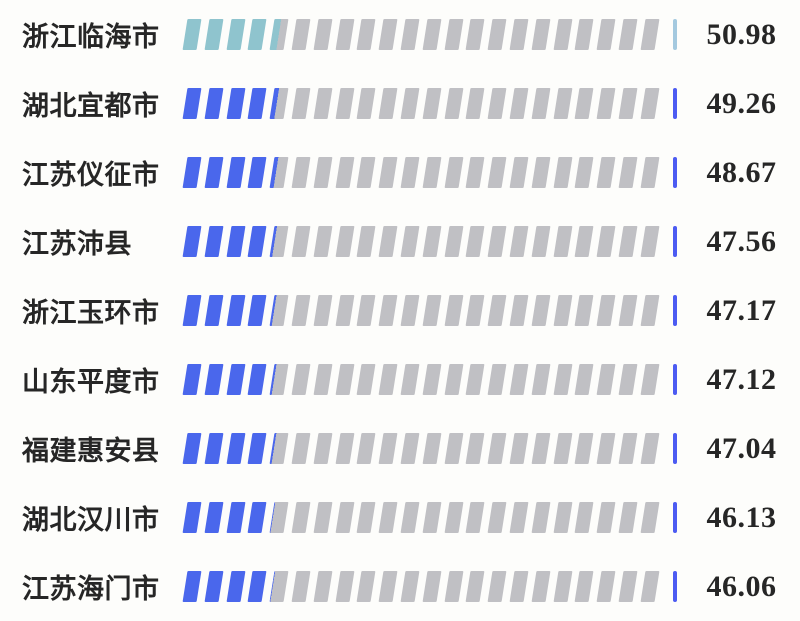 The image size is (800, 621). What do you see at coordinates (400, 241) in the screenshot?
I see `chart-row: 江苏沛县 47.56` at bounding box center [400, 241].